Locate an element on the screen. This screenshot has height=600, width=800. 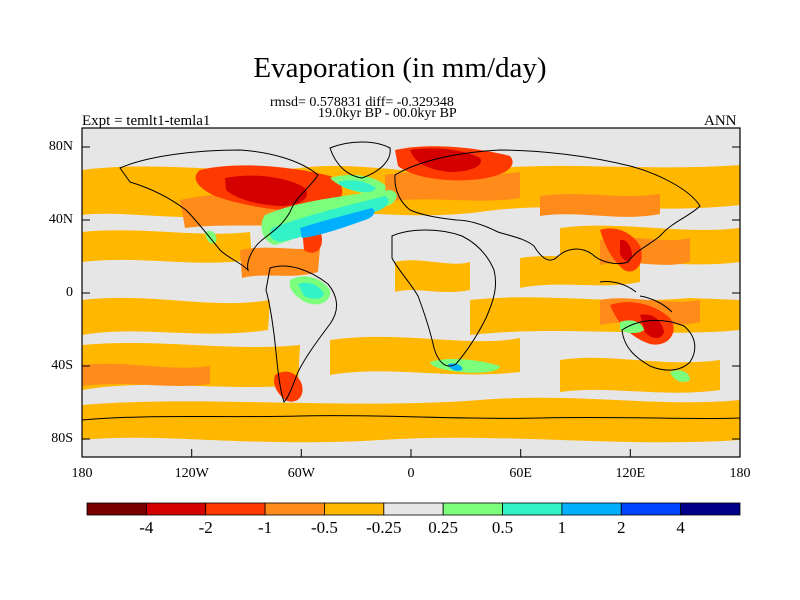
lon-label-180-east: 180 is located at coordinates (740, 473).